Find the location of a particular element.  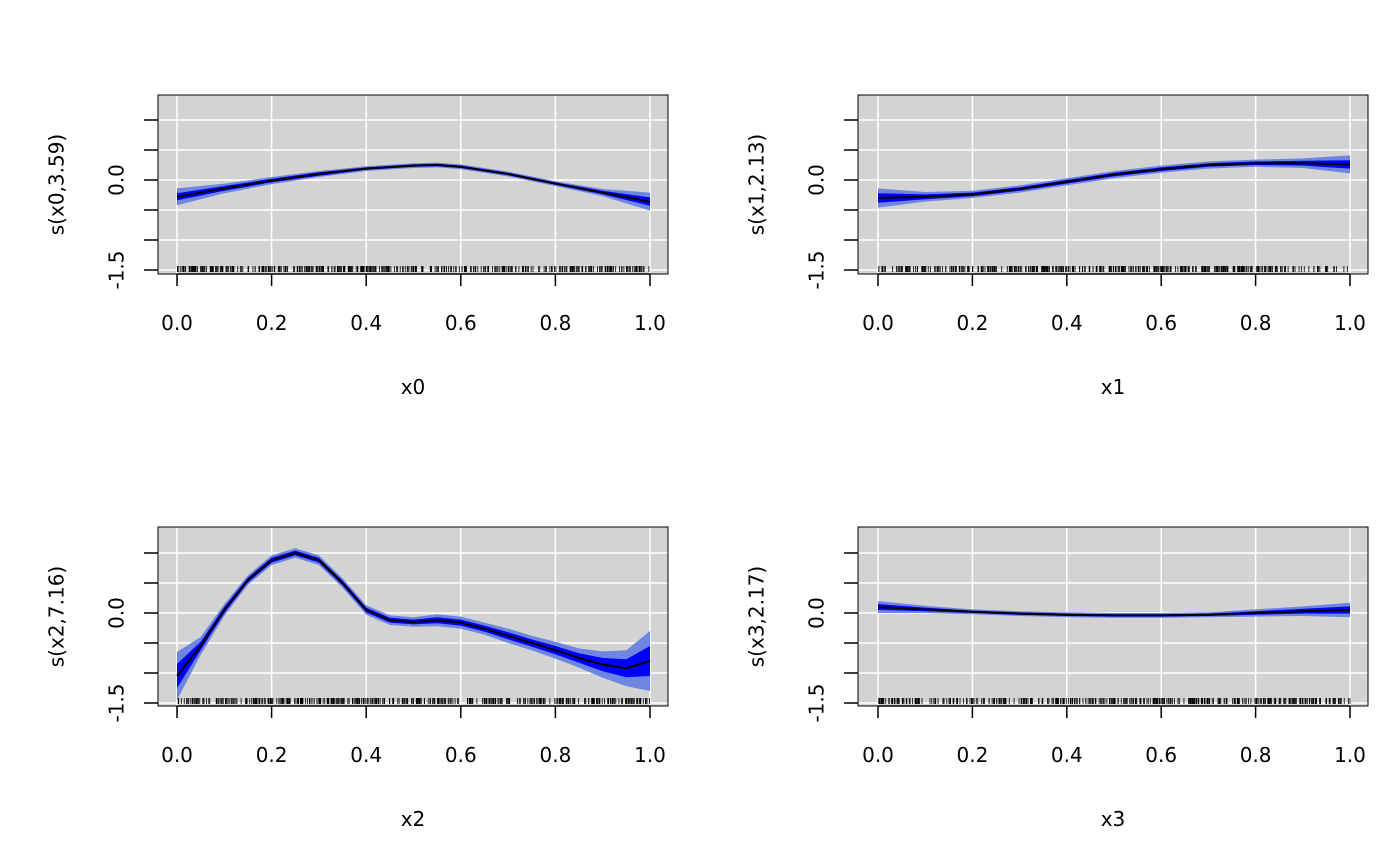

confidence-band-inner is located at coordinates (413, 184).